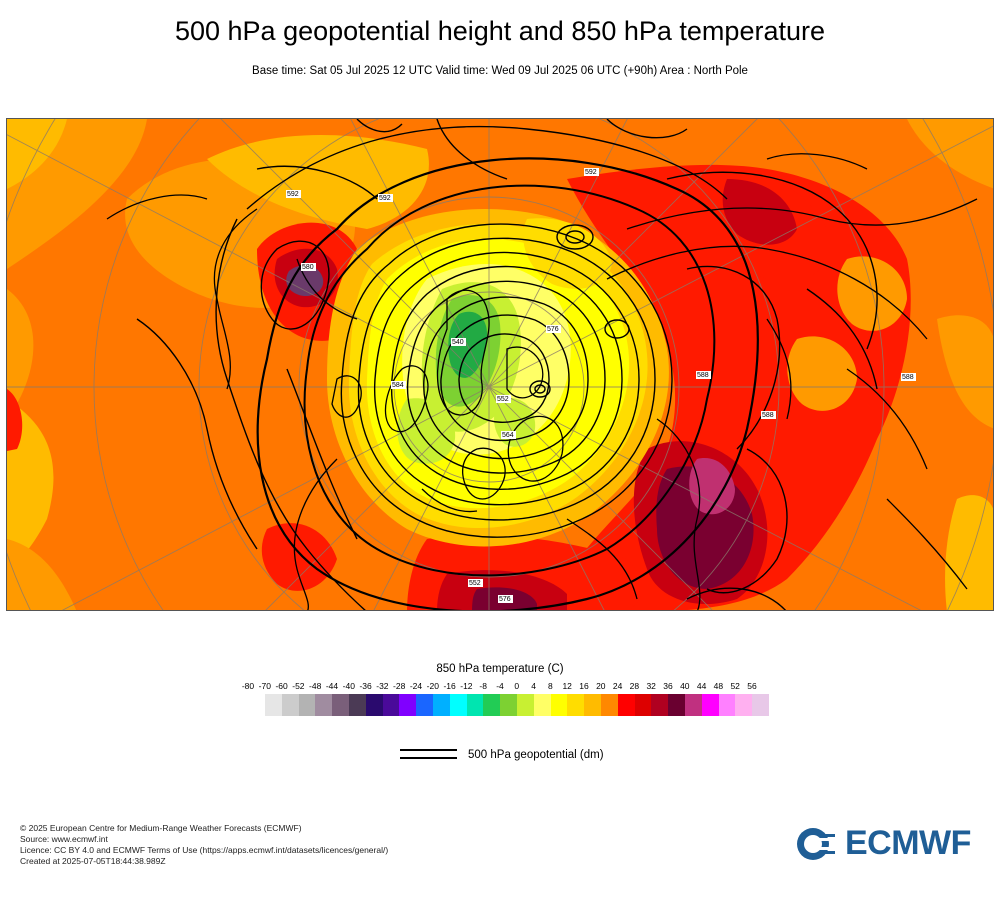  Describe the element at coordinates (416, 686) in the screenshot. I see `colorbar-tick-label: -24` at that location.